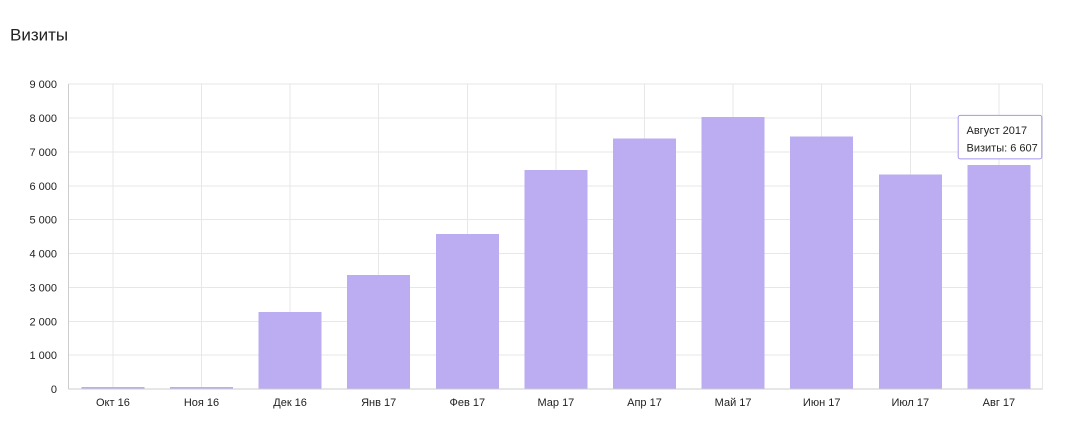  I want to click on svg-text: Авг 17, so click(999, 403).